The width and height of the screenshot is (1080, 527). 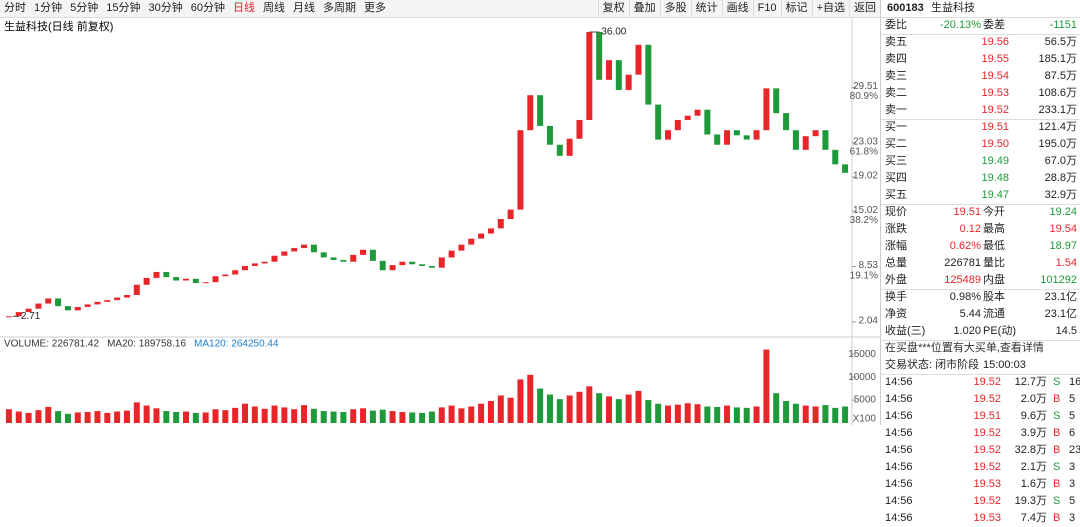 I want to click on tool-button: 标记, so click(x=796, y=8).